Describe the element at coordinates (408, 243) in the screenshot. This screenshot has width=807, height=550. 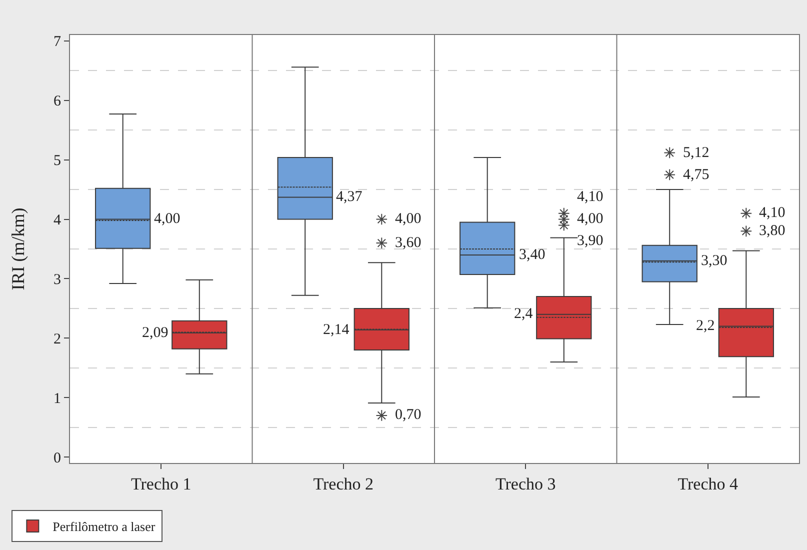
I see `annotation: 3,60` at that location.